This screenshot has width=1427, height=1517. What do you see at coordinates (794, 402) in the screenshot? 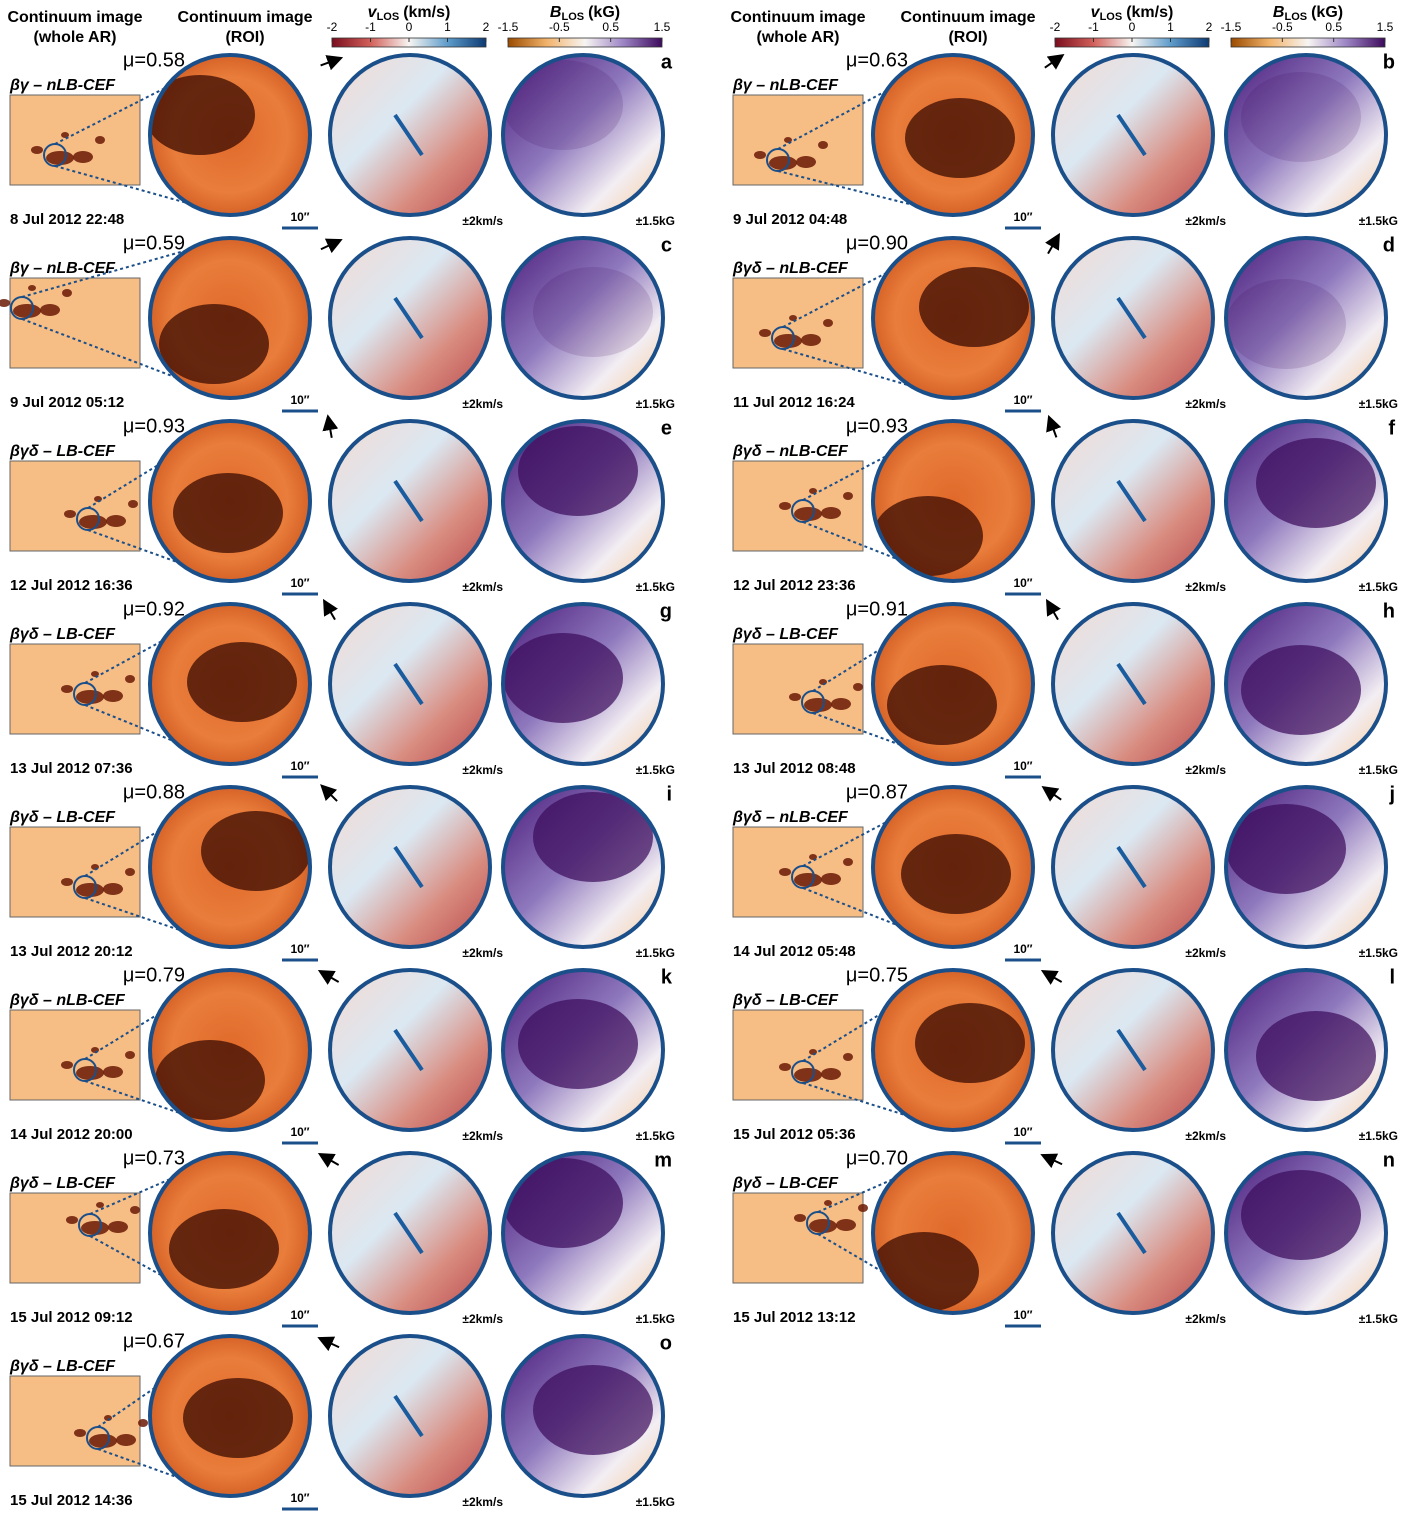
I see `date-label: 11 Jul 2012 16:24` at bounding box center [794, 402].